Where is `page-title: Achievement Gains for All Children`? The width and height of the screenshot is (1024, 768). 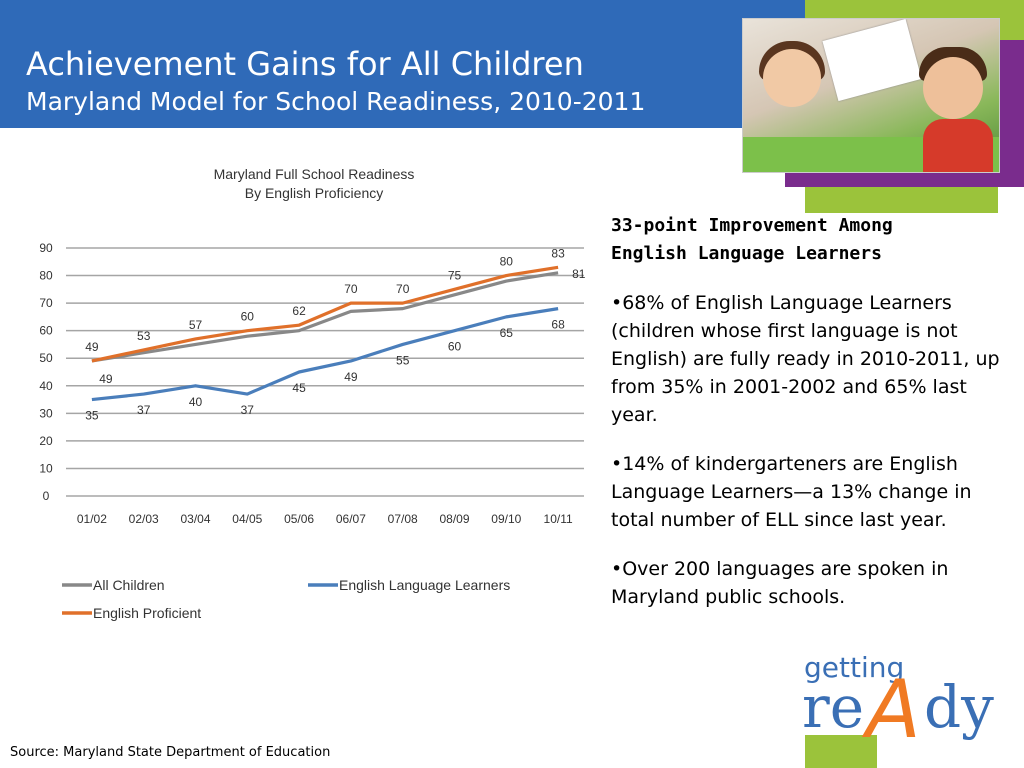
page-title: Achievement Gains for All Children is located at coordinates (305, 64).